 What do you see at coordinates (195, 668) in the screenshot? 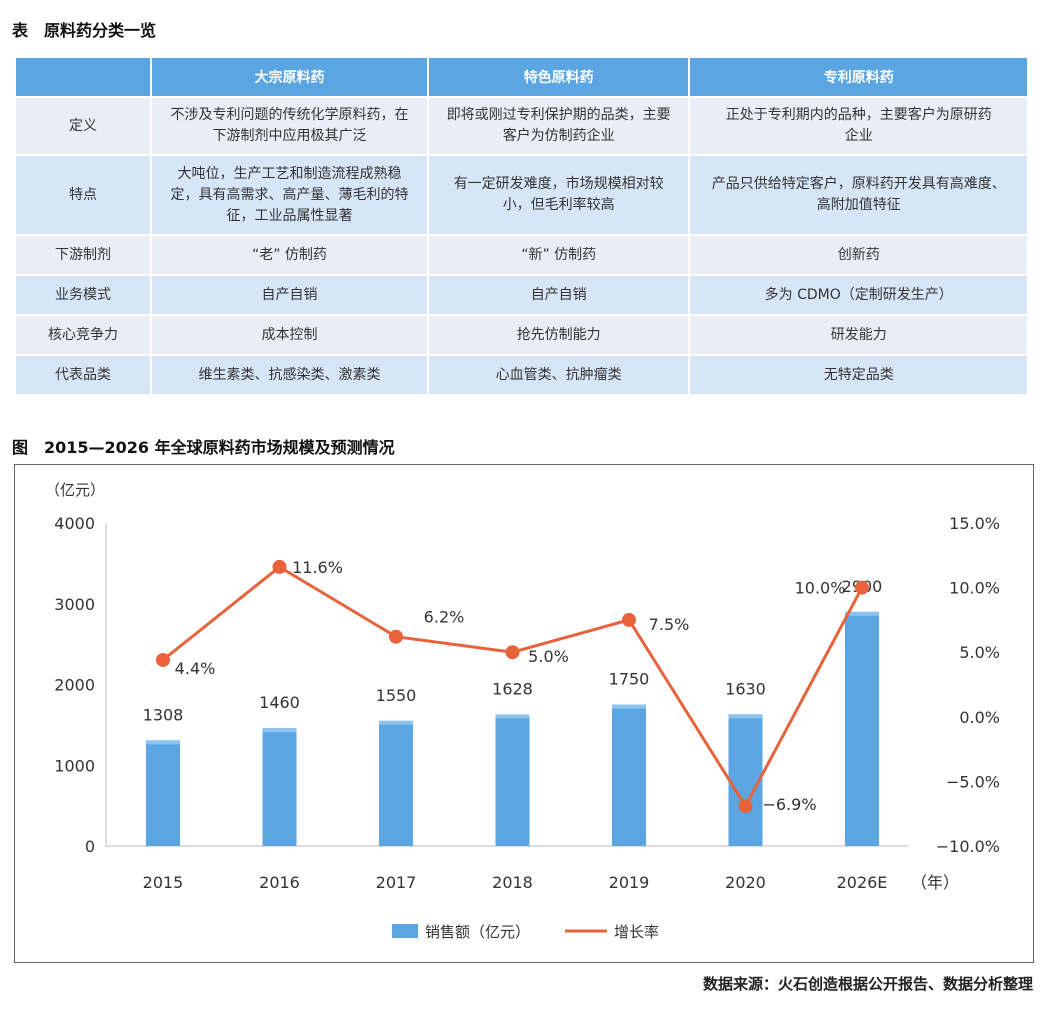
I see `growth-rate-label: 4.4%` at bounding box center [195, 668].